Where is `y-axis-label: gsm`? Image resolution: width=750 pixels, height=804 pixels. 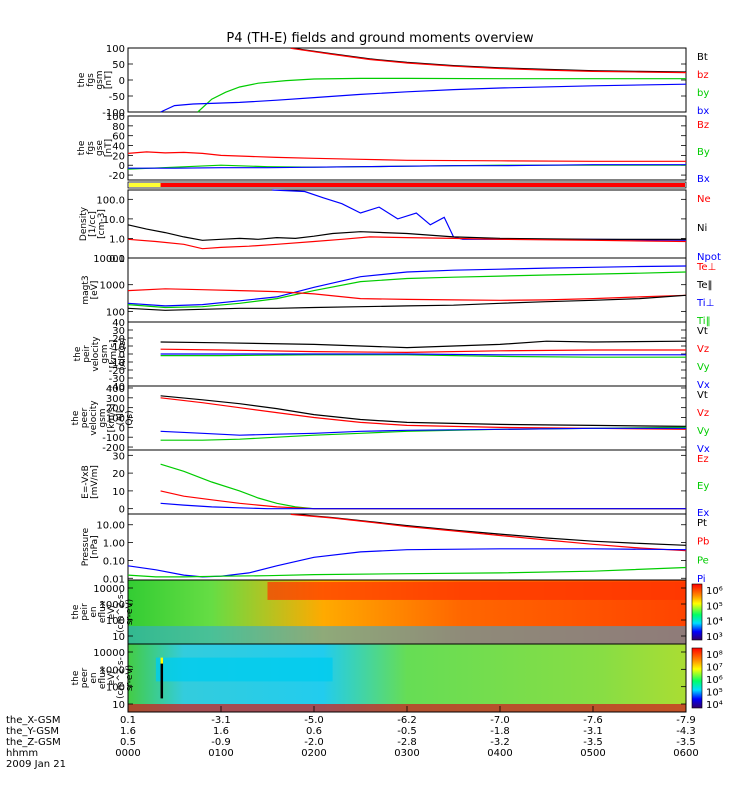
y-axis-label: gsm is located at coordinates (105, 353).